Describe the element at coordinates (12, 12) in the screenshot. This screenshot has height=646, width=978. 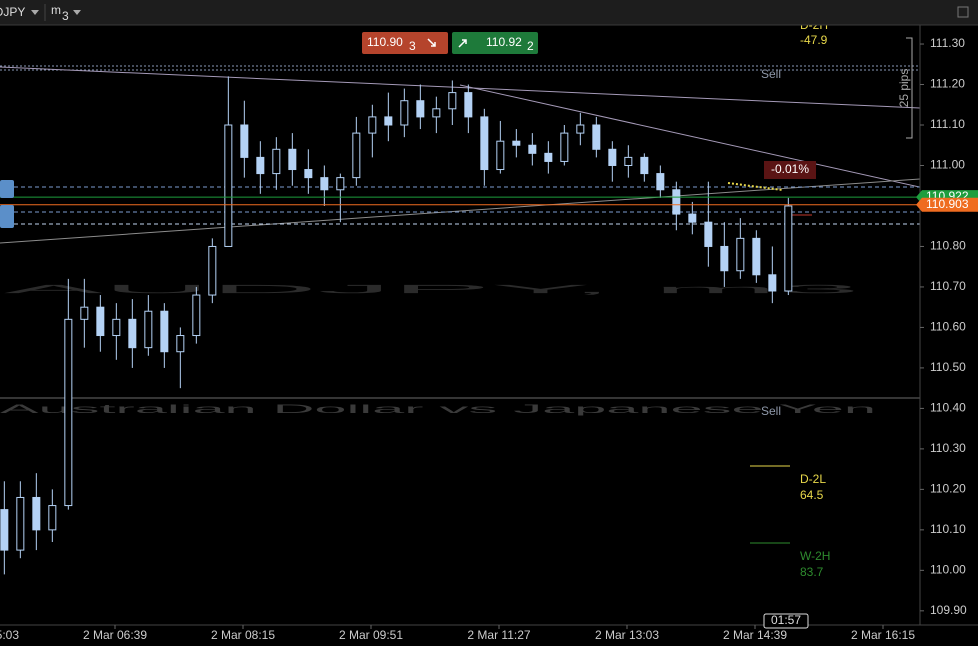
I see `symbol: AUDJPY` at that location.